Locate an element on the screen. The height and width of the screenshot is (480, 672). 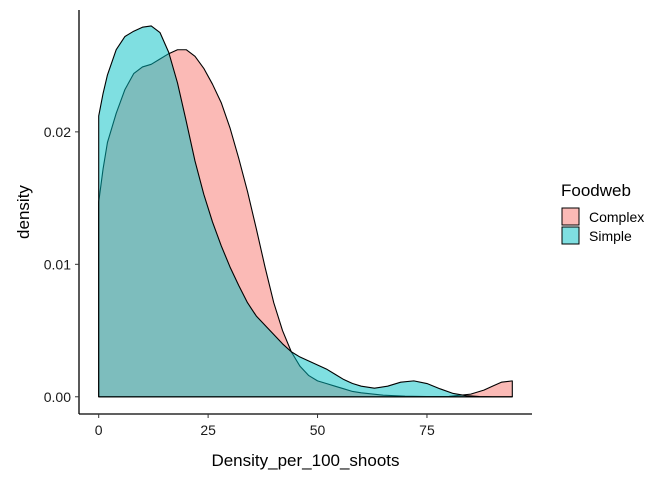
y-tick-label: 0.01 is located at coordinates (57, 264).